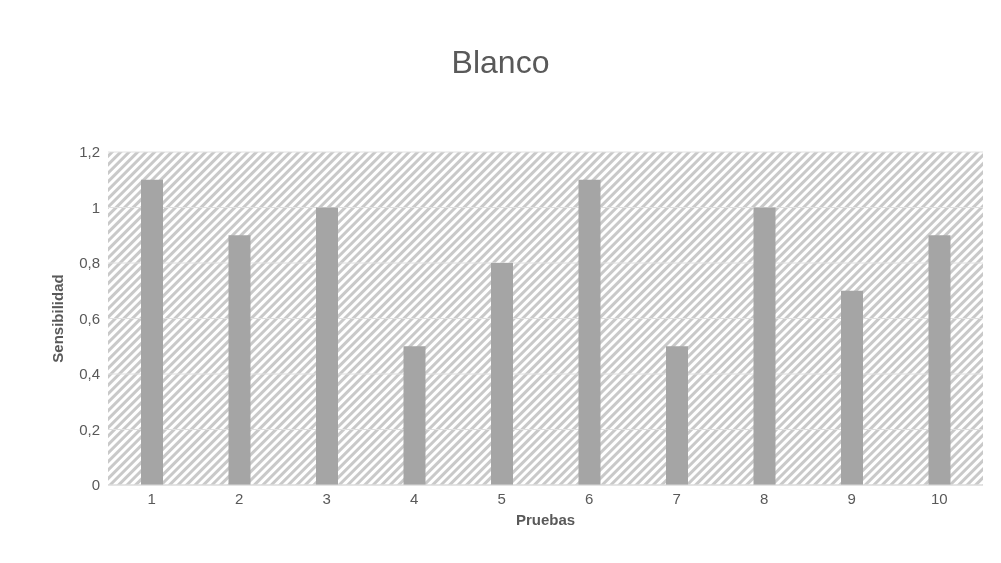  What do you see at coordinates (95, 485) in the screenshot?
I see `y-tick-label: 0` at bounding box center [95, 485].